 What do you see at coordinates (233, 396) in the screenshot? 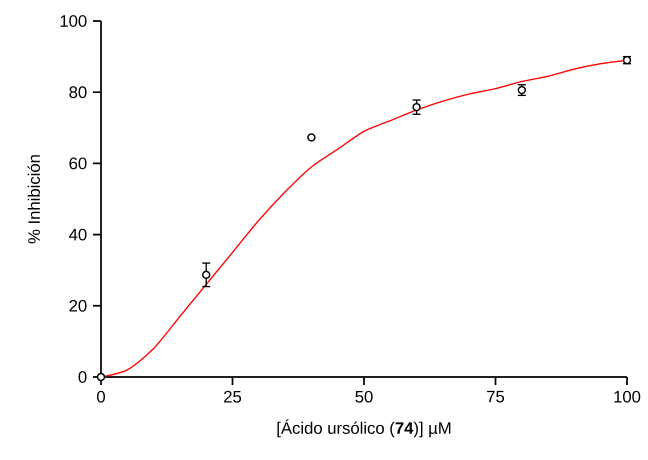
I see `x-tick-label: 25` at bounding box center [233, 396].